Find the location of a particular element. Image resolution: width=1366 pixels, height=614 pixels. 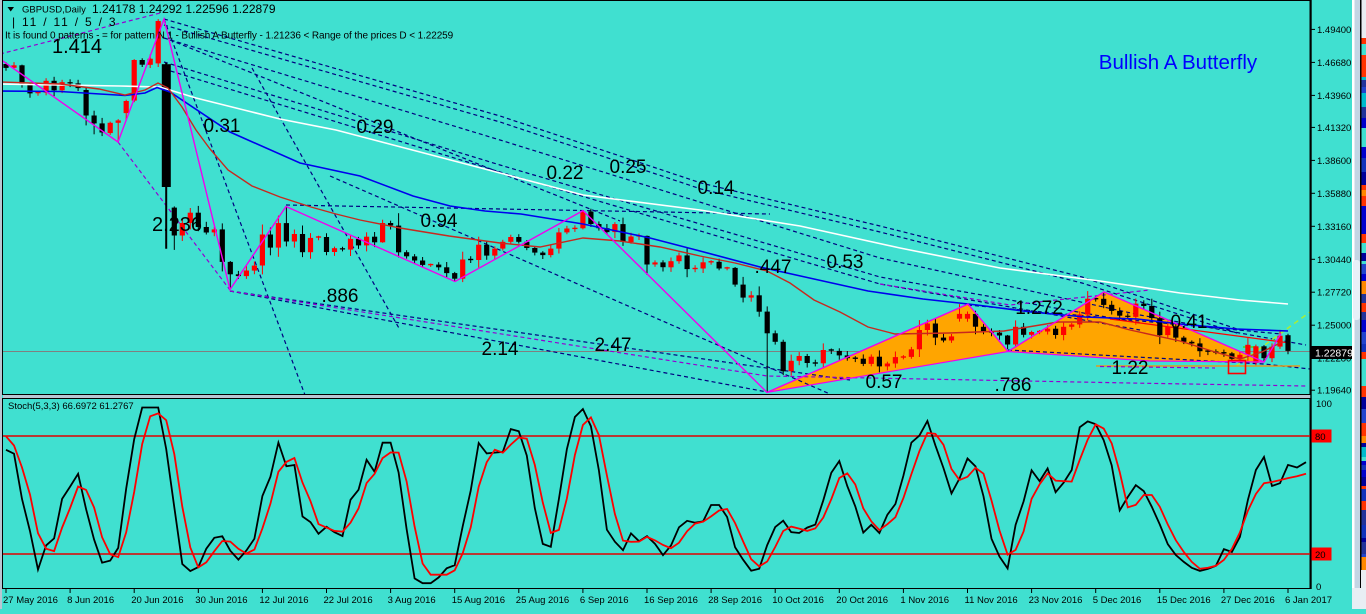

svg-text: GBPUSD,Daily is located at coordinates (54, 10).